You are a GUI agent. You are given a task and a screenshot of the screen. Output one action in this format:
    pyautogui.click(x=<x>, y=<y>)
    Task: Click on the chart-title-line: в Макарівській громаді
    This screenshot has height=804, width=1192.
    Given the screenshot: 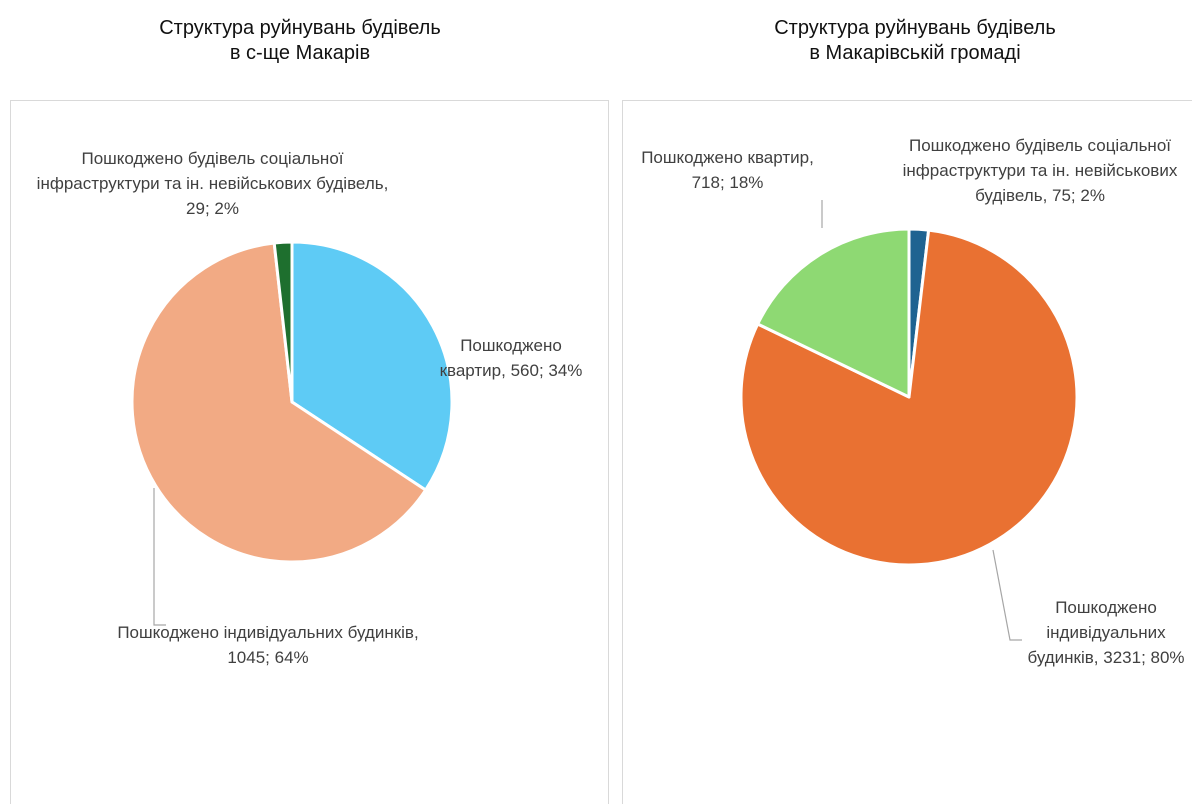 What is the action you would take?
    pyautogui.click(x=915, y=53)
    